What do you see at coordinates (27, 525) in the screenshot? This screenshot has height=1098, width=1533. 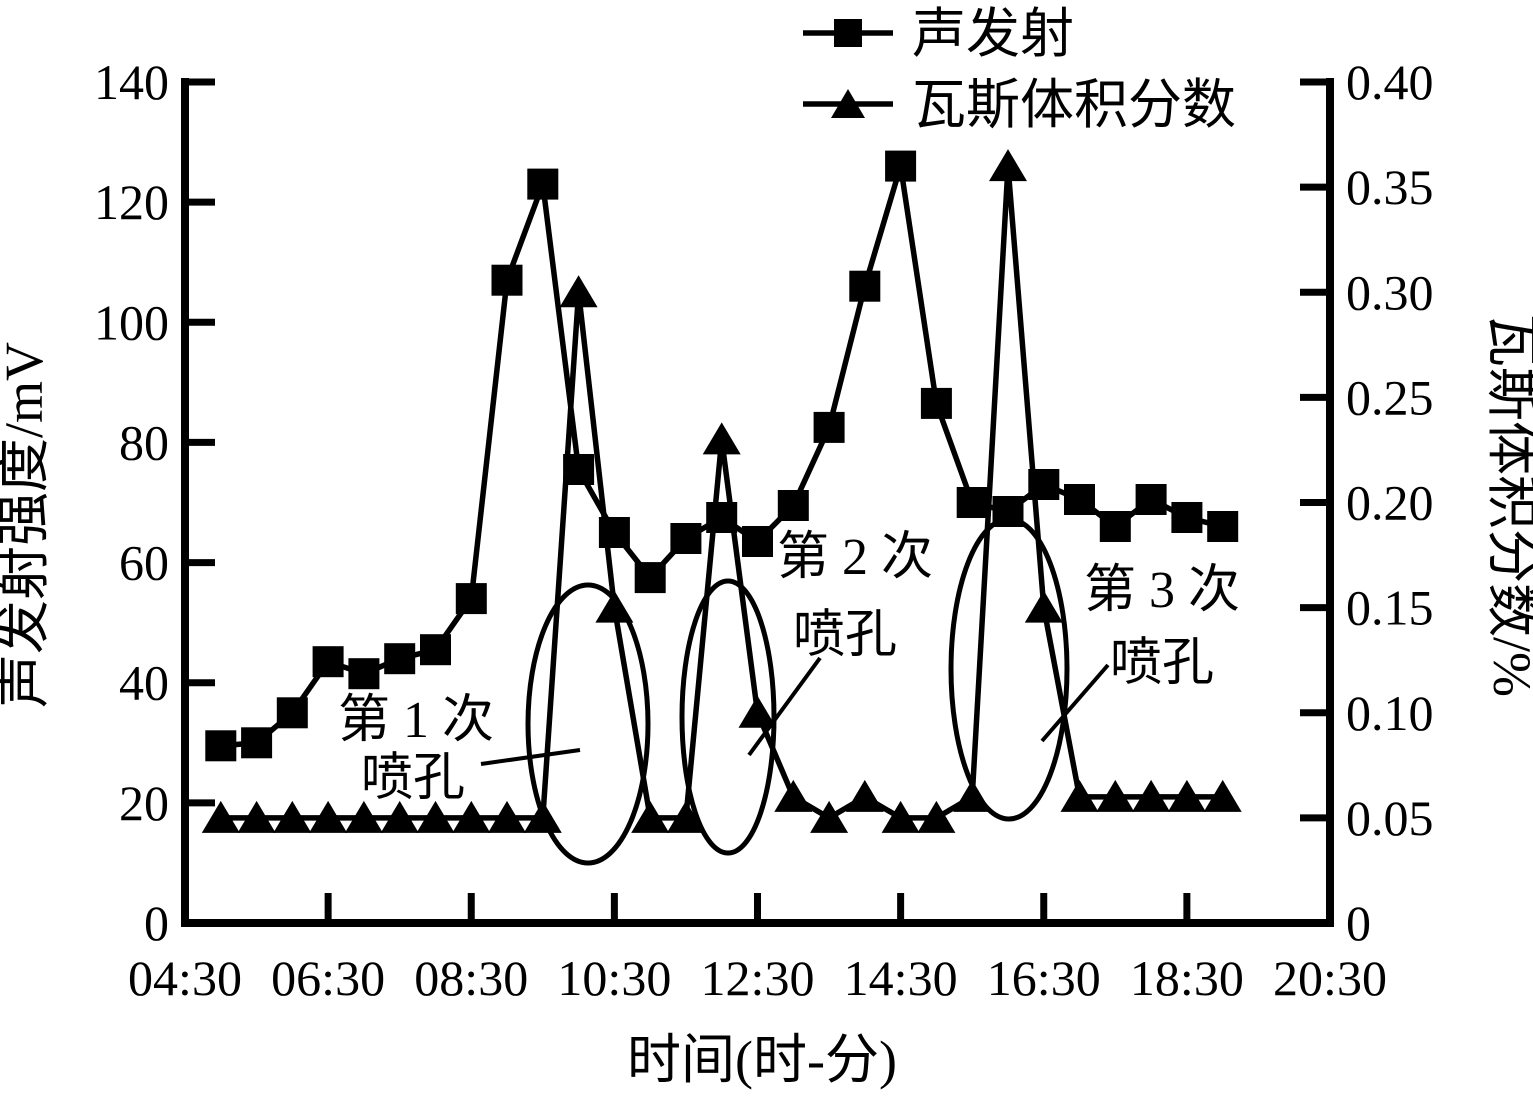 I see `y-left-axis-title: 声发射强度/mV` at bounding box center [27, 525].